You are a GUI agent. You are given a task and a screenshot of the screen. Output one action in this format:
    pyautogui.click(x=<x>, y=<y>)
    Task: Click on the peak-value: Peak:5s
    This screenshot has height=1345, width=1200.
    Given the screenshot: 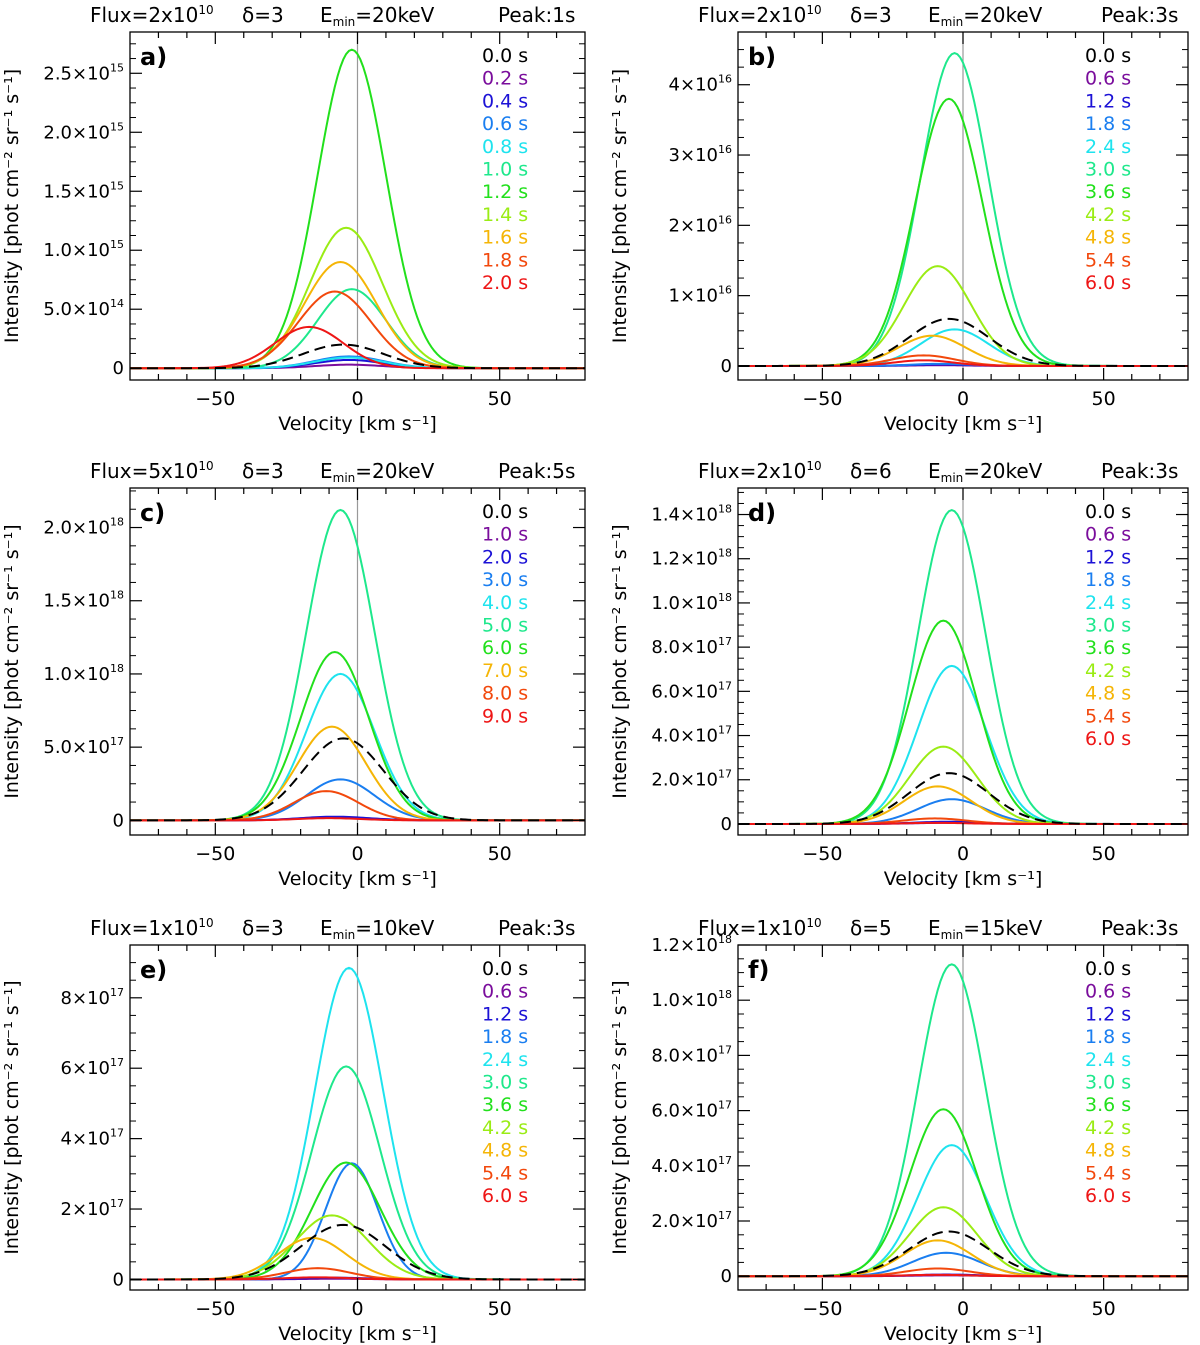 What is the action you would take?
    pyautogui.click(x=536, y=471)
    